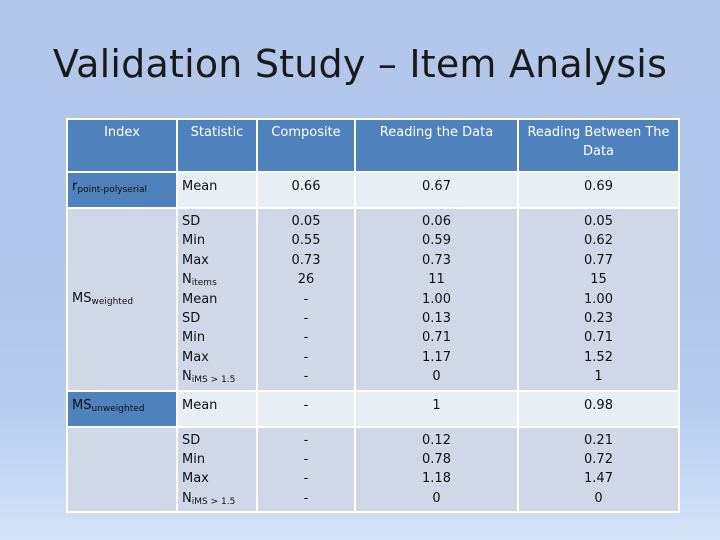 The width and height of the screenshot is (720, 540). Describe the element at coordinates (598, 318) in the screenshot. I see `between-value: 0.23` at that location.